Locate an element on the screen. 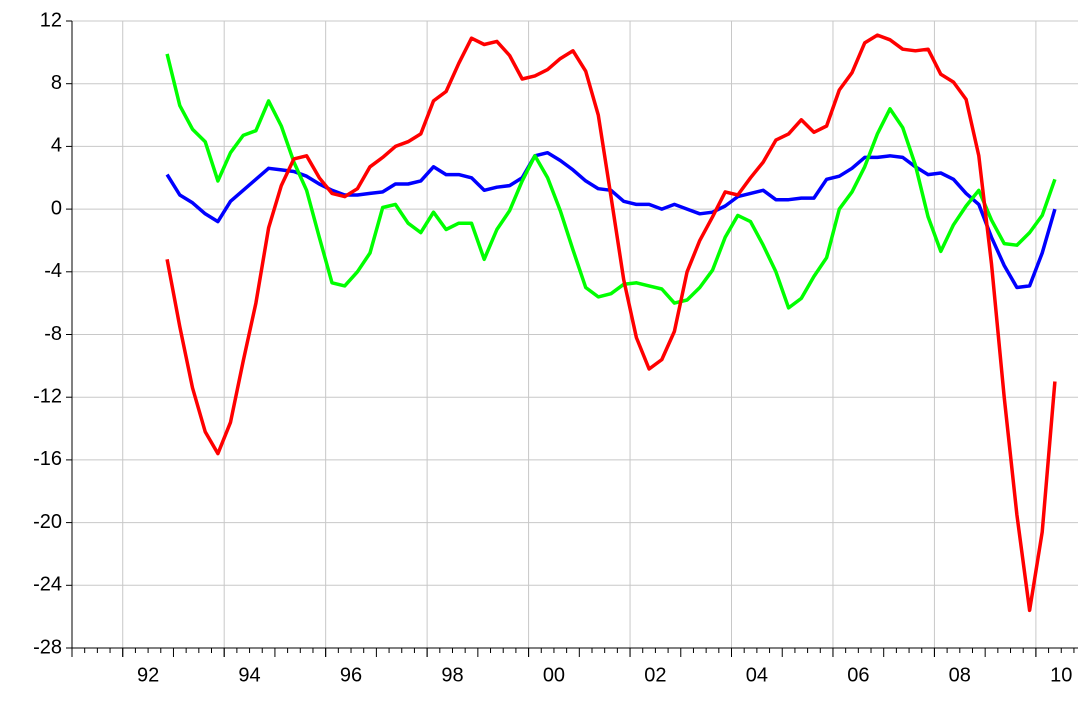  x-tick-label: 94 is located at coordinates (249, 675).